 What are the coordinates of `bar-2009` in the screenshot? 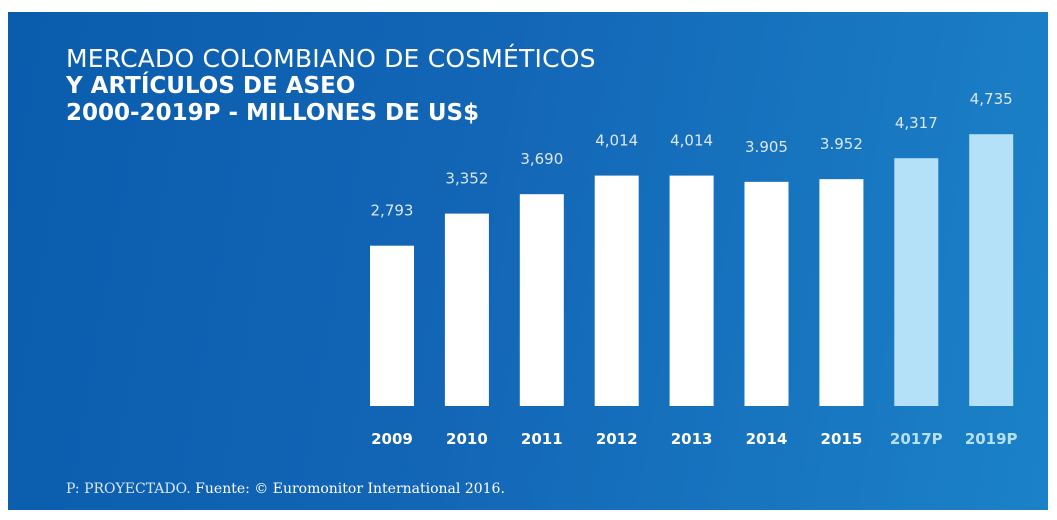 It's located at (392, 325).